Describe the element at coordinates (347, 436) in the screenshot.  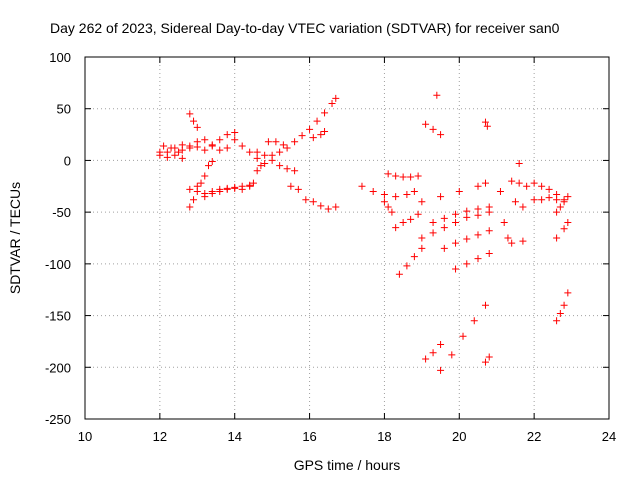
I see `x-tick-labels: 10 12 14 16 18 20 22 24` at that location.